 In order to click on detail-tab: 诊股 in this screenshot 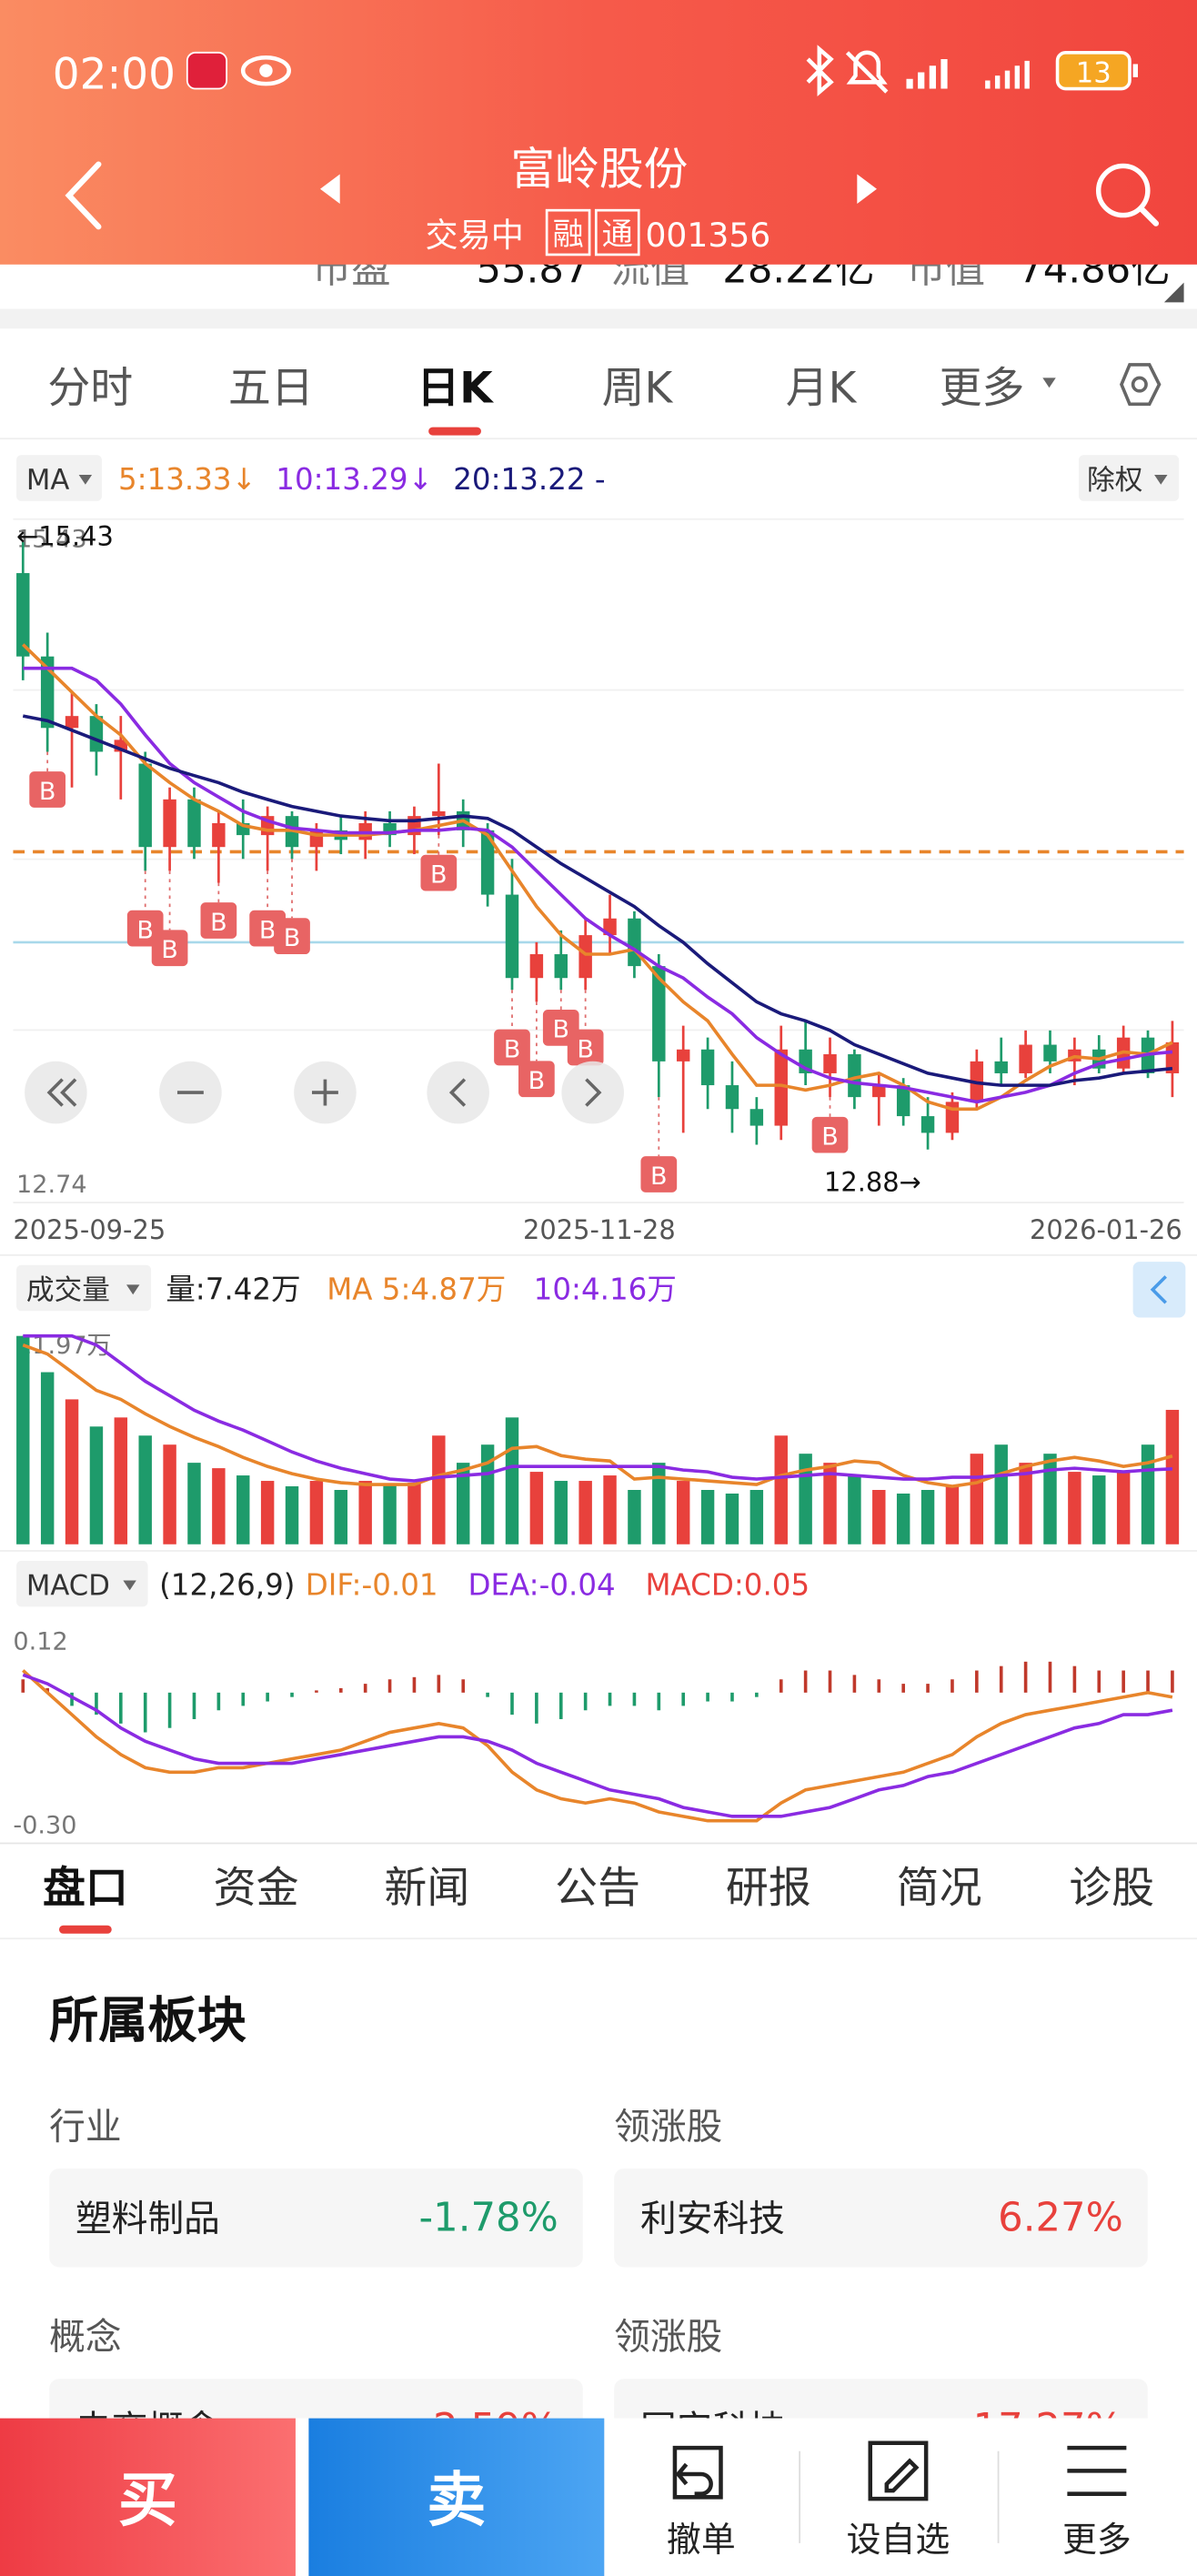, I will do `click(1111, 1888)`.